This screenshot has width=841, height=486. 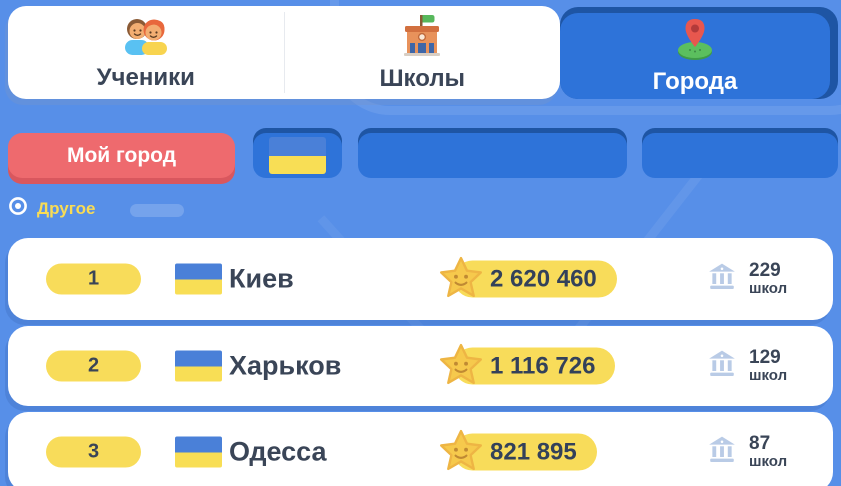 What do you see at coordinates (533, 451) in the screenshot?
I see `points-value: 821 895` at bounding box center [533, 451].